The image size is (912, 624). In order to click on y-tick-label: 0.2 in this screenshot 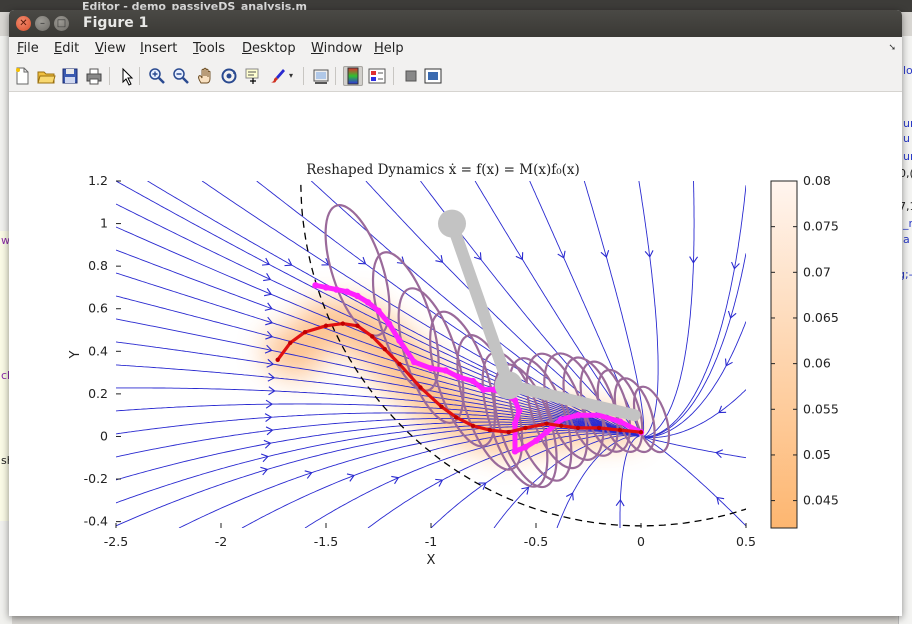, I will do `click(98, 393)`.